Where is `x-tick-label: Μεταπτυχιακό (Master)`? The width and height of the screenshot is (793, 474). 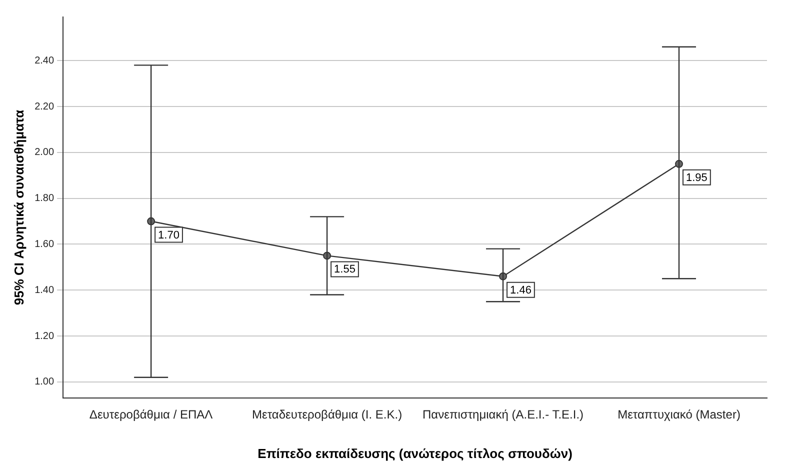
x-tick-label: Μεταπτυχιακό (Master) is located at coordinates (679, 415).